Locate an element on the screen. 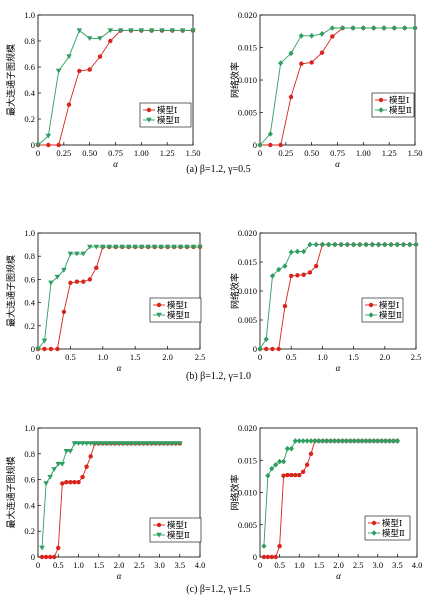 Image resolution: width=437 pixels, height=610 pixels. x-tick-label-3-2: 1.0 is located at coordinates (322, 357).